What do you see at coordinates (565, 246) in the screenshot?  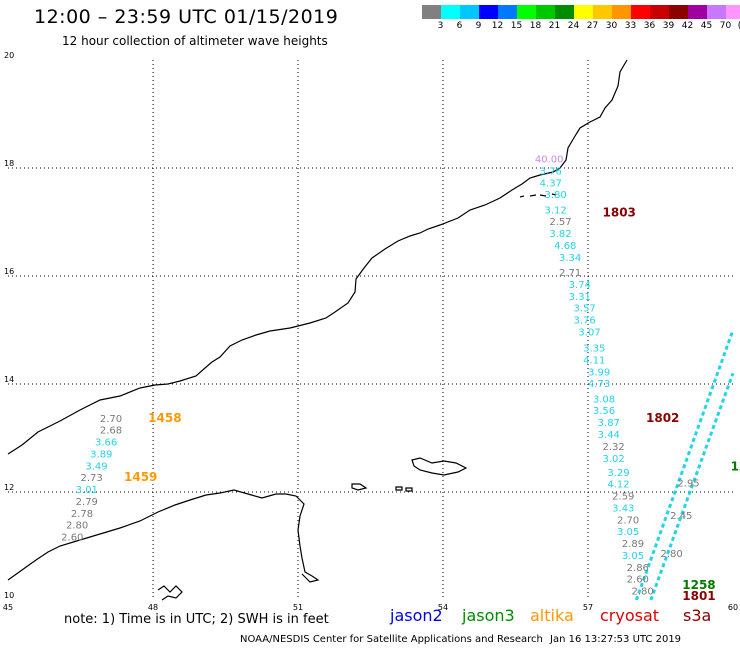 I see `wave-height-value: 4.68` at bounding box center [565, 246].